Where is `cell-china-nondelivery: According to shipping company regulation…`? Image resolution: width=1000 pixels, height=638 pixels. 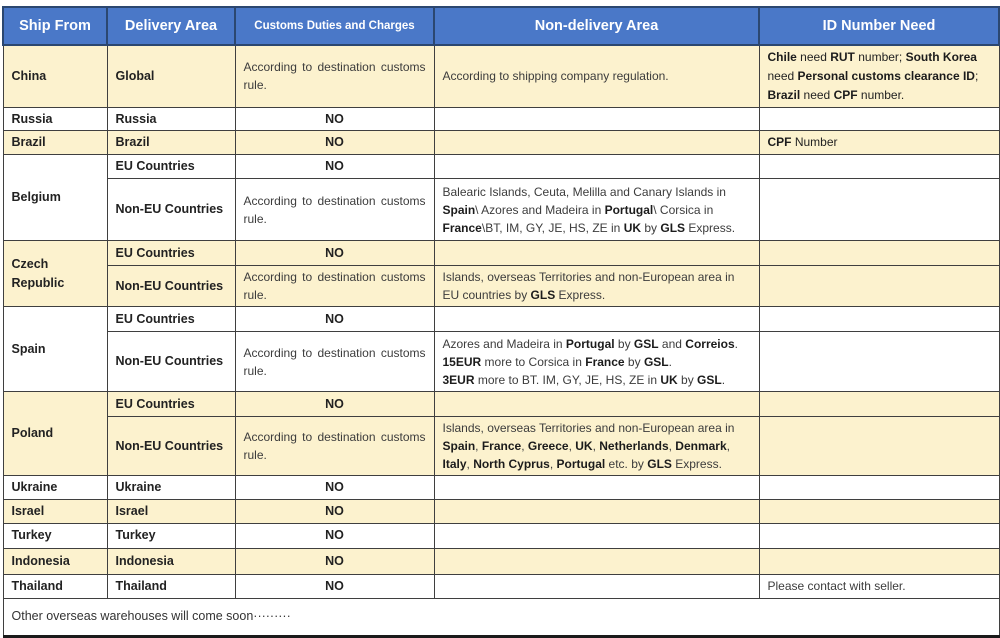
cell-china-nondelivery: According to shipping company regulation… is located at coordinates (596, 76).